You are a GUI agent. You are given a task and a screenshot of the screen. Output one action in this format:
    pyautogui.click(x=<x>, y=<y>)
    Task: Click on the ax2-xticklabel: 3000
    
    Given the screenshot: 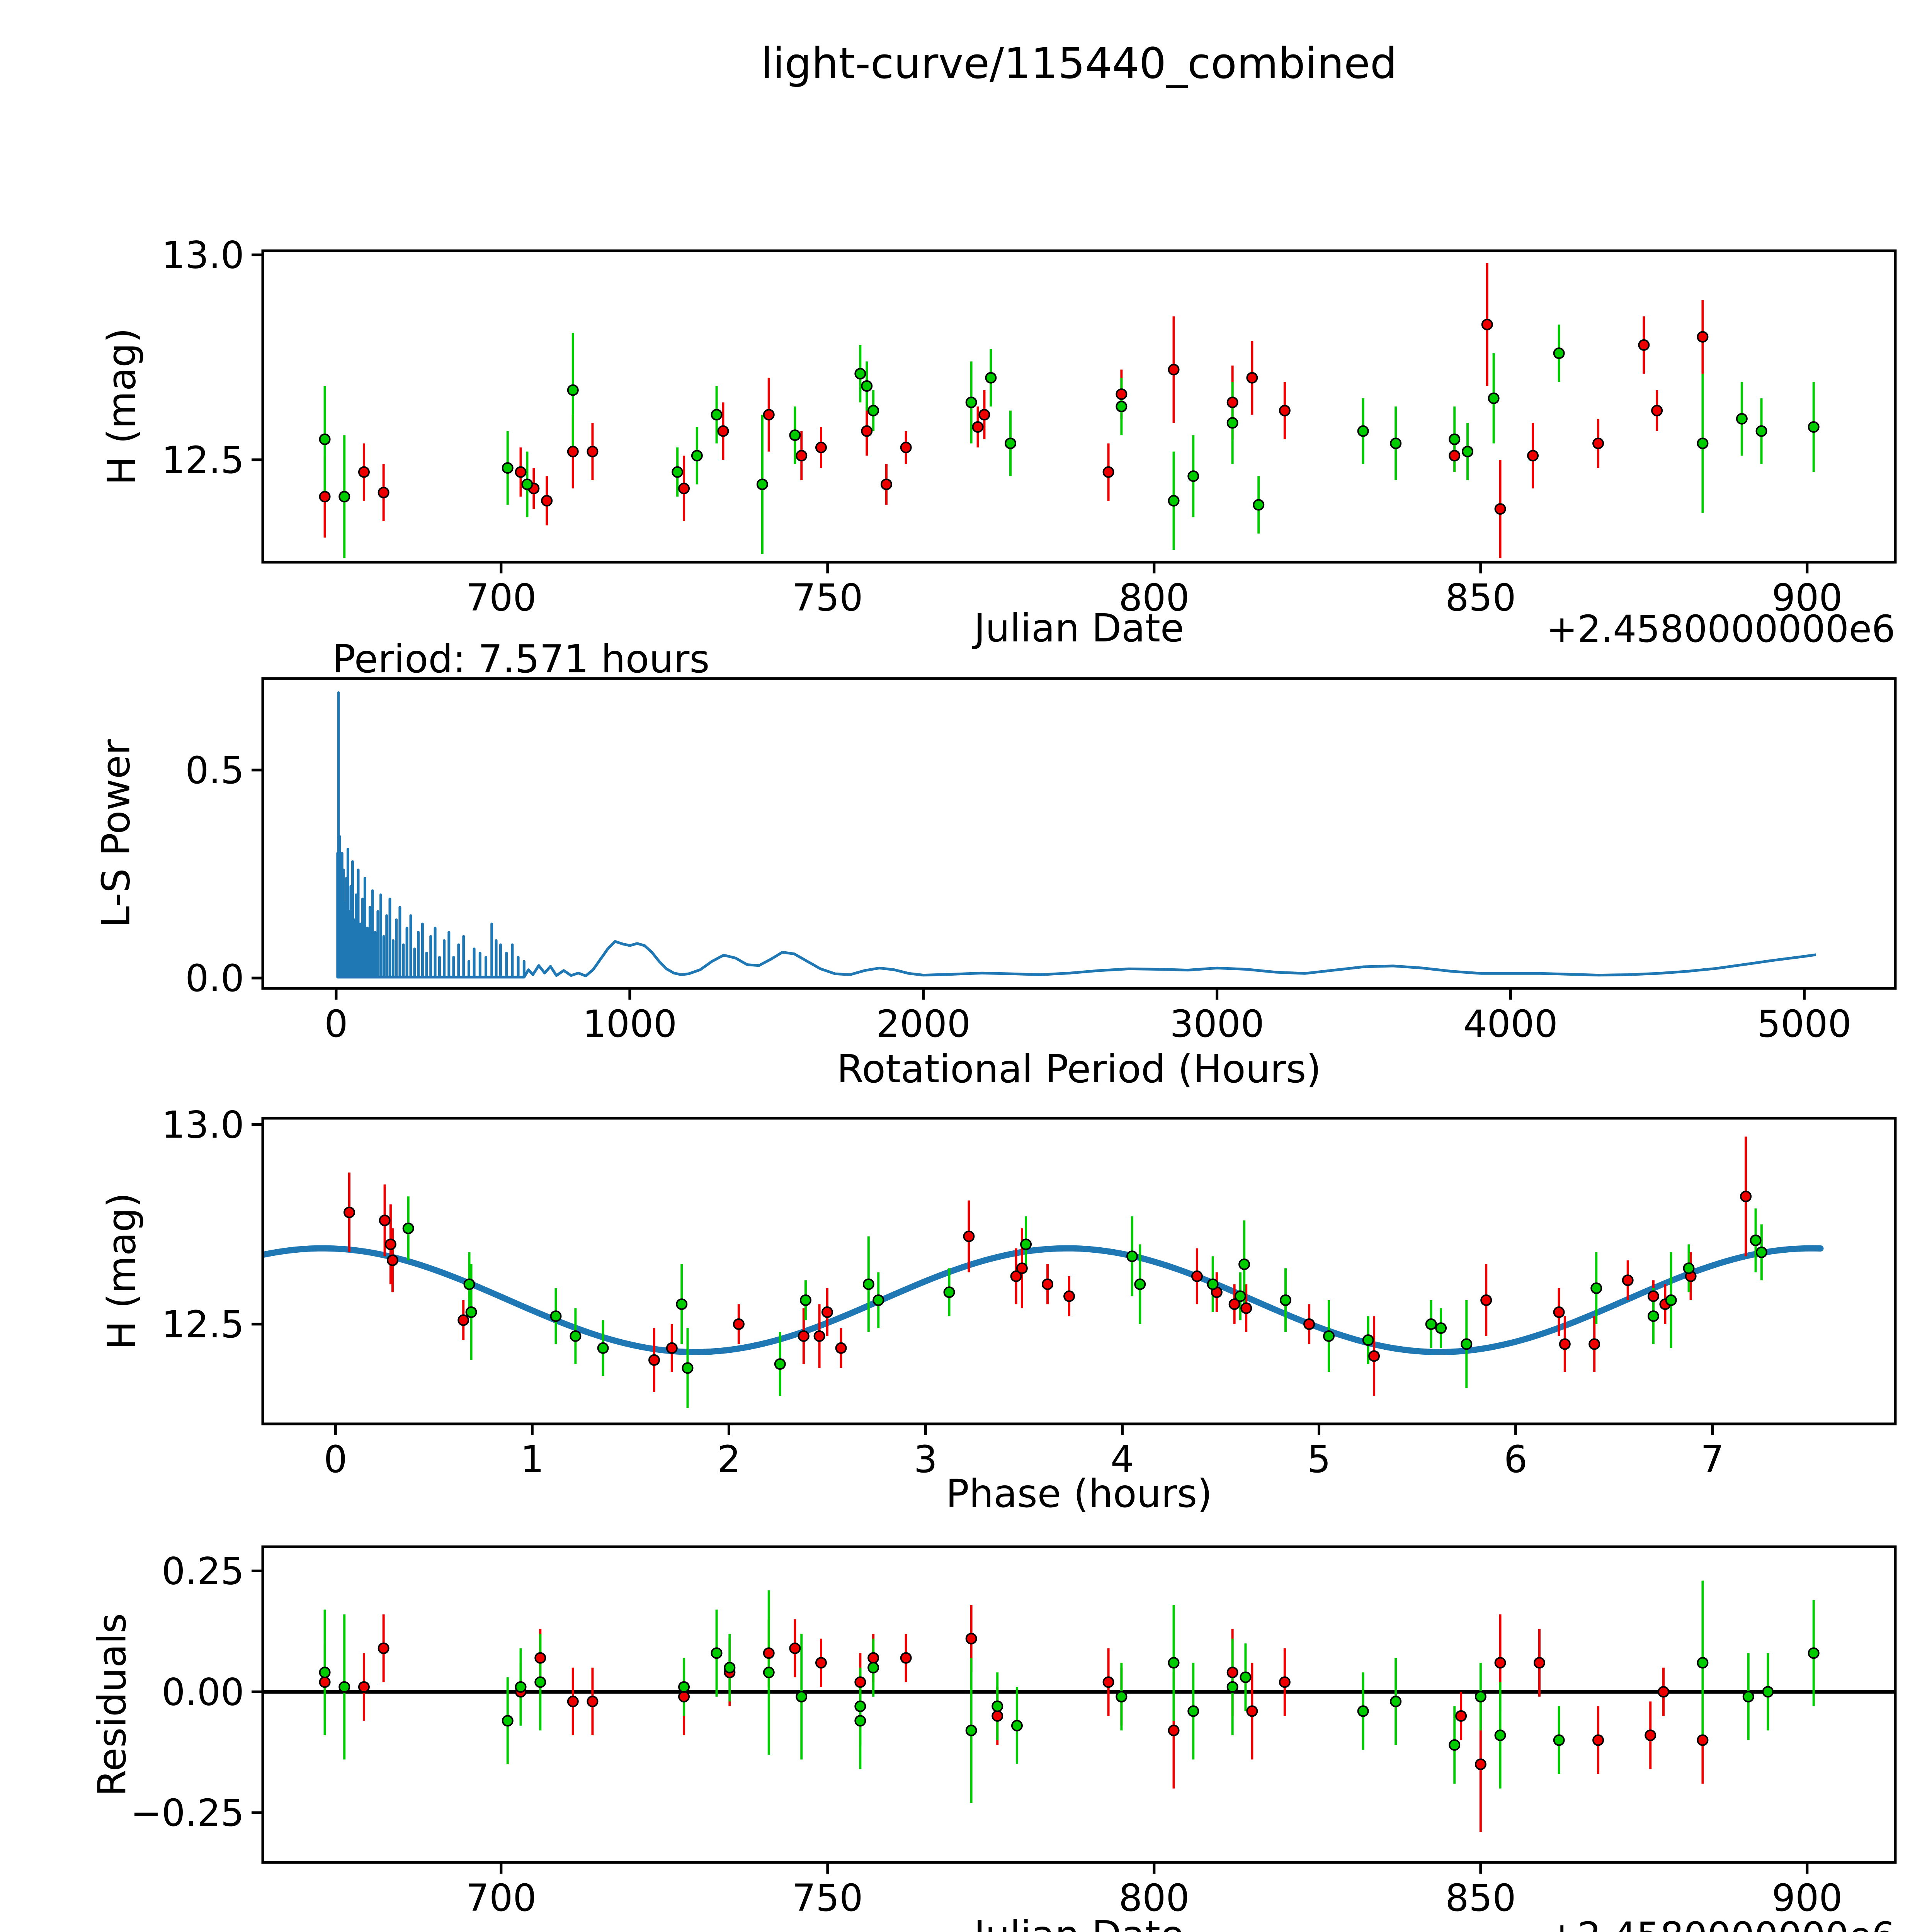 What is the action you would take?
    pyautogui.click(x=1217, y=1024)
    